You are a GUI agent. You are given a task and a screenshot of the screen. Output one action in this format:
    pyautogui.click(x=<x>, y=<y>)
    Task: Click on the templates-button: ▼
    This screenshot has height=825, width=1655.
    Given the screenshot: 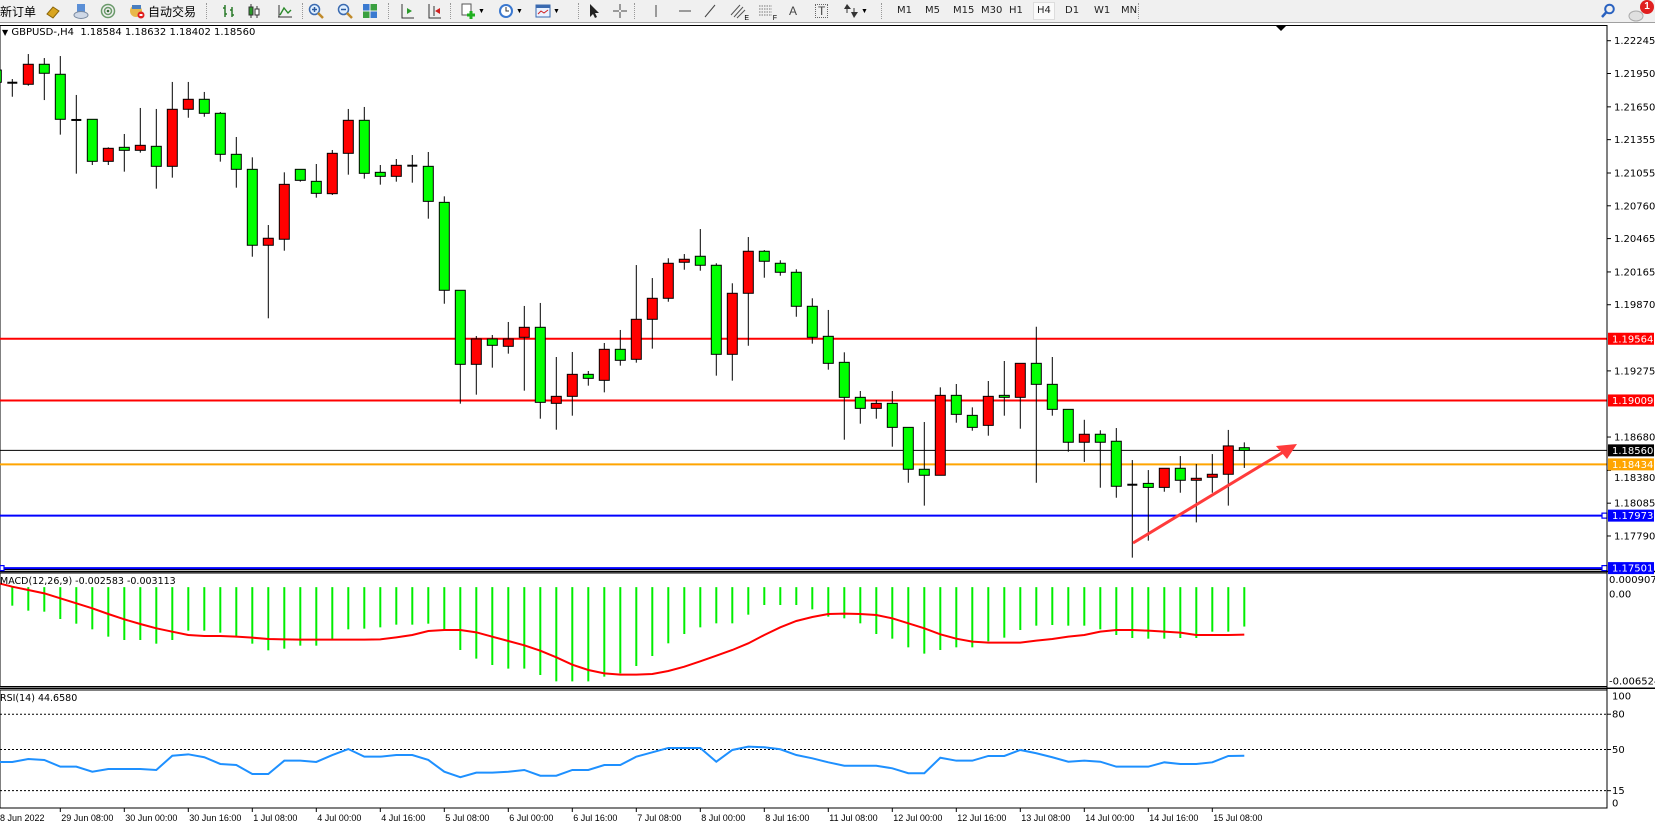 What is the action you would take?
    pyautogui.click(x=547, y=11)
    